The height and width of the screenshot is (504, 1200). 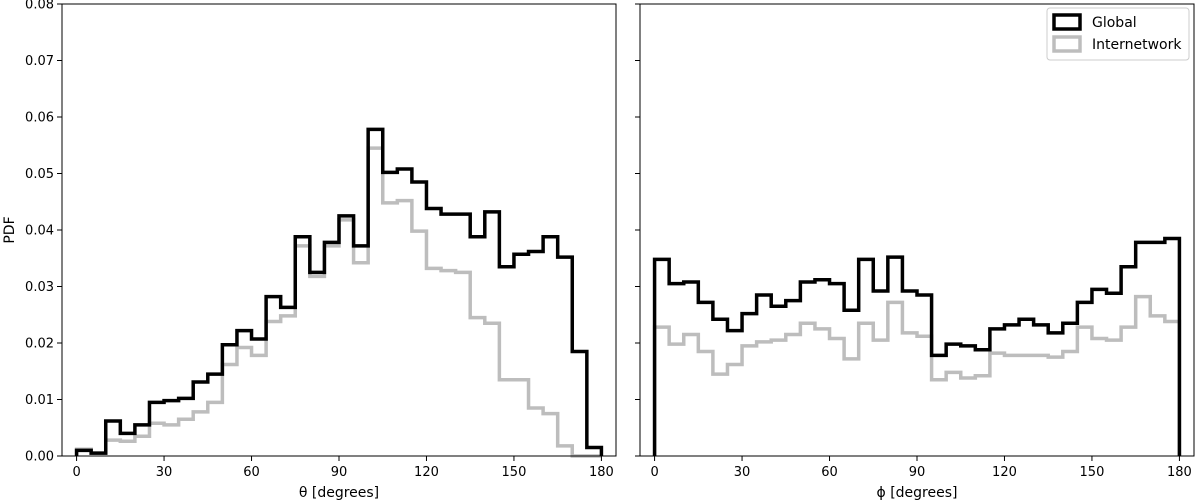 What do you see at coordinates (829, 472) in the screenshot?
I see `phi-x-tick-label: 60` at bounding box center [829, 472].